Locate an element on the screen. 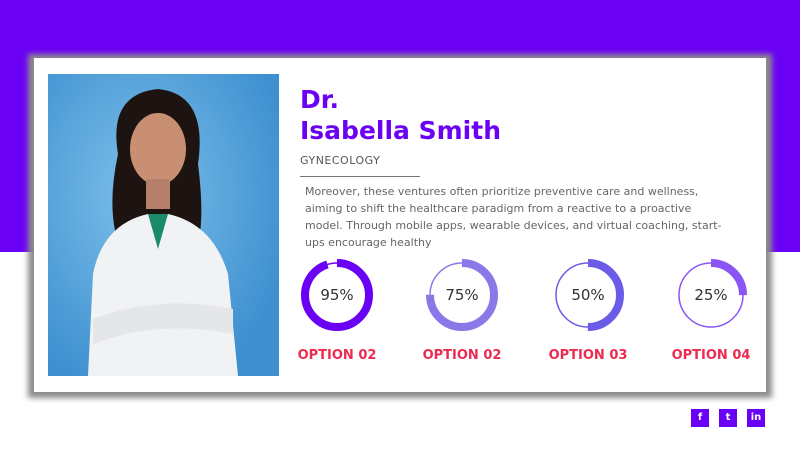 This screenshot has width=800, height=450. ring-value: 25% is located at coordinates (711, 295).